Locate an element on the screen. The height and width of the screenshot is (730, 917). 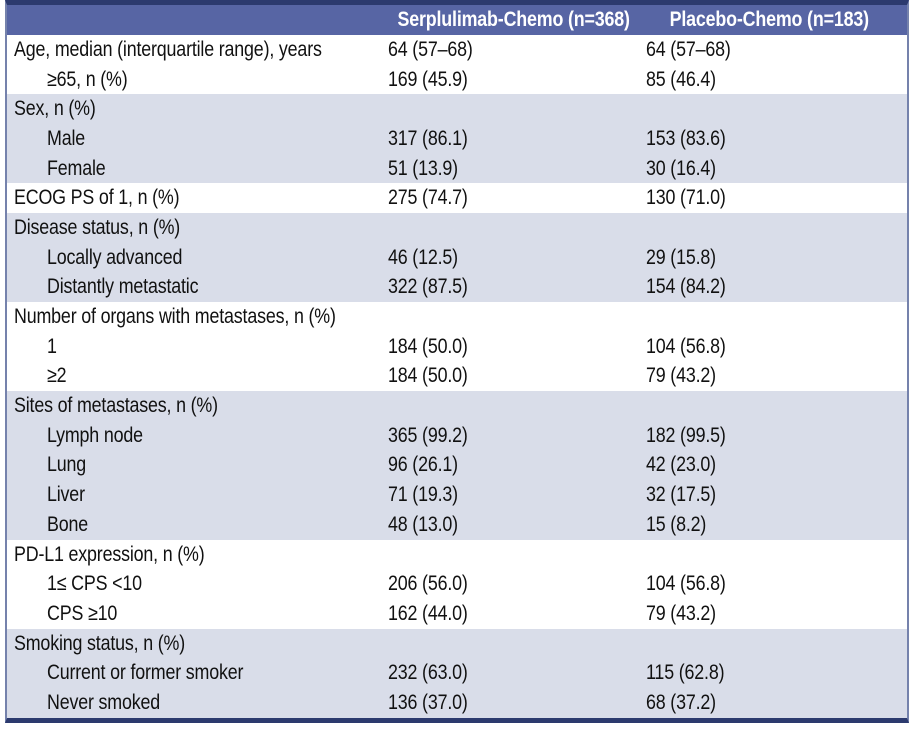
characteristic-label-text: Male is located at coordinates (66, 138).